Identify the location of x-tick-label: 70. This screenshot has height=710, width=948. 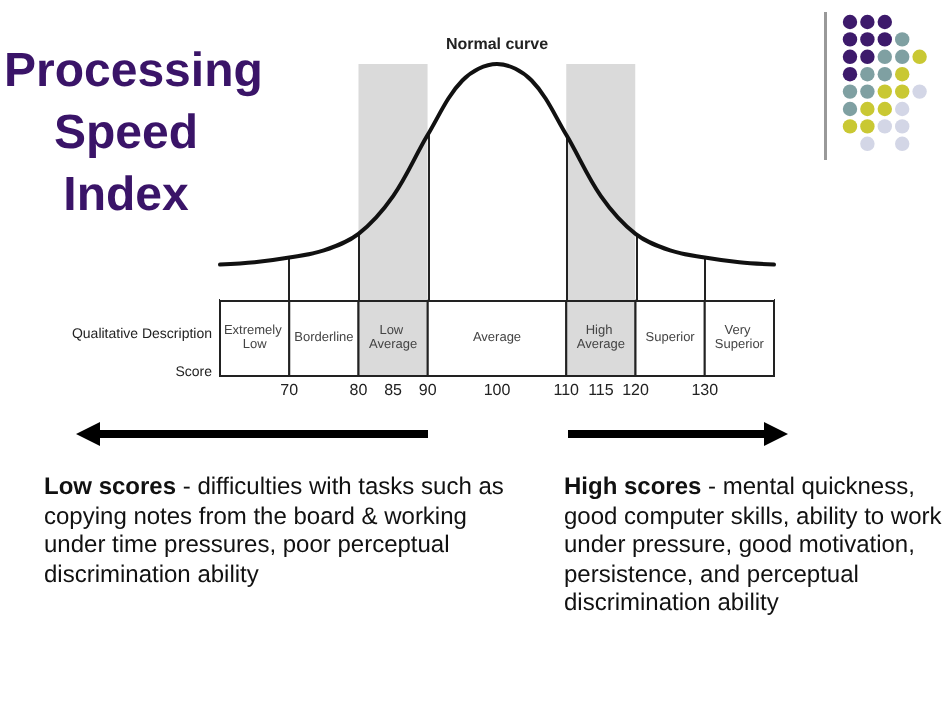
(290, 390).